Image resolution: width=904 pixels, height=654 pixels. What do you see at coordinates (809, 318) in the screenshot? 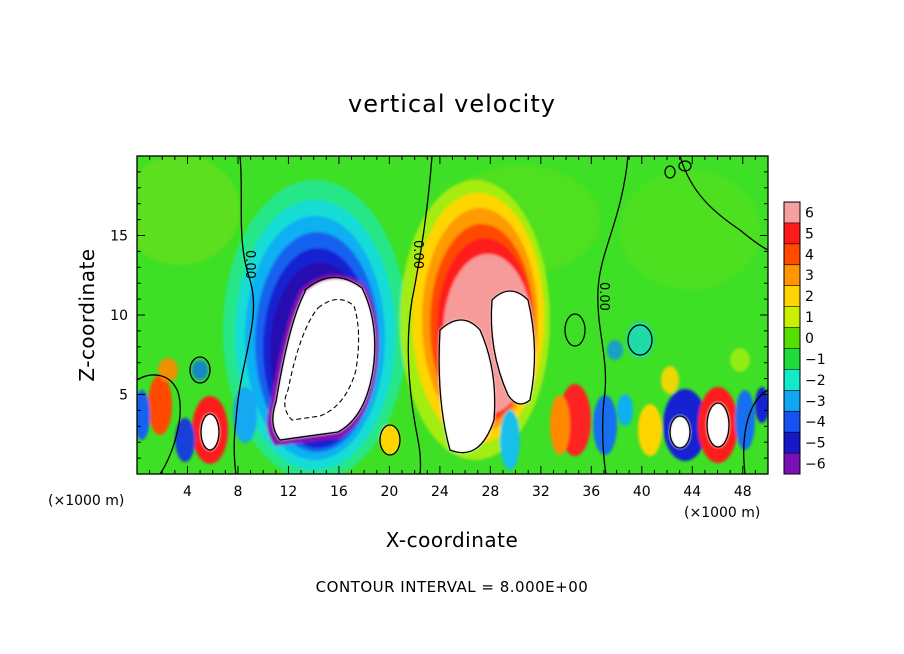
I see `colorbar-tick-label: 1` at bounding box center [809, 318].